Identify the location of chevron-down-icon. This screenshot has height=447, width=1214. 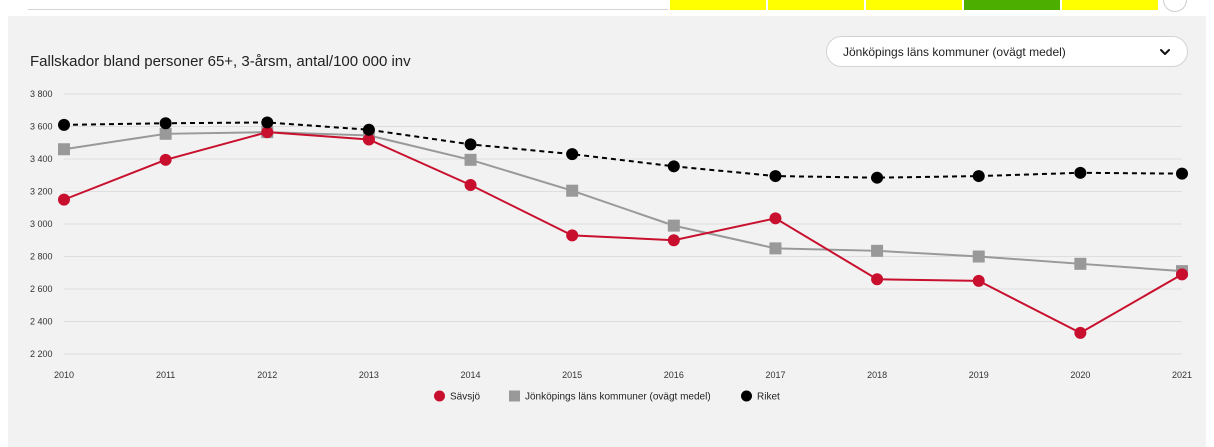
(1165, 52).